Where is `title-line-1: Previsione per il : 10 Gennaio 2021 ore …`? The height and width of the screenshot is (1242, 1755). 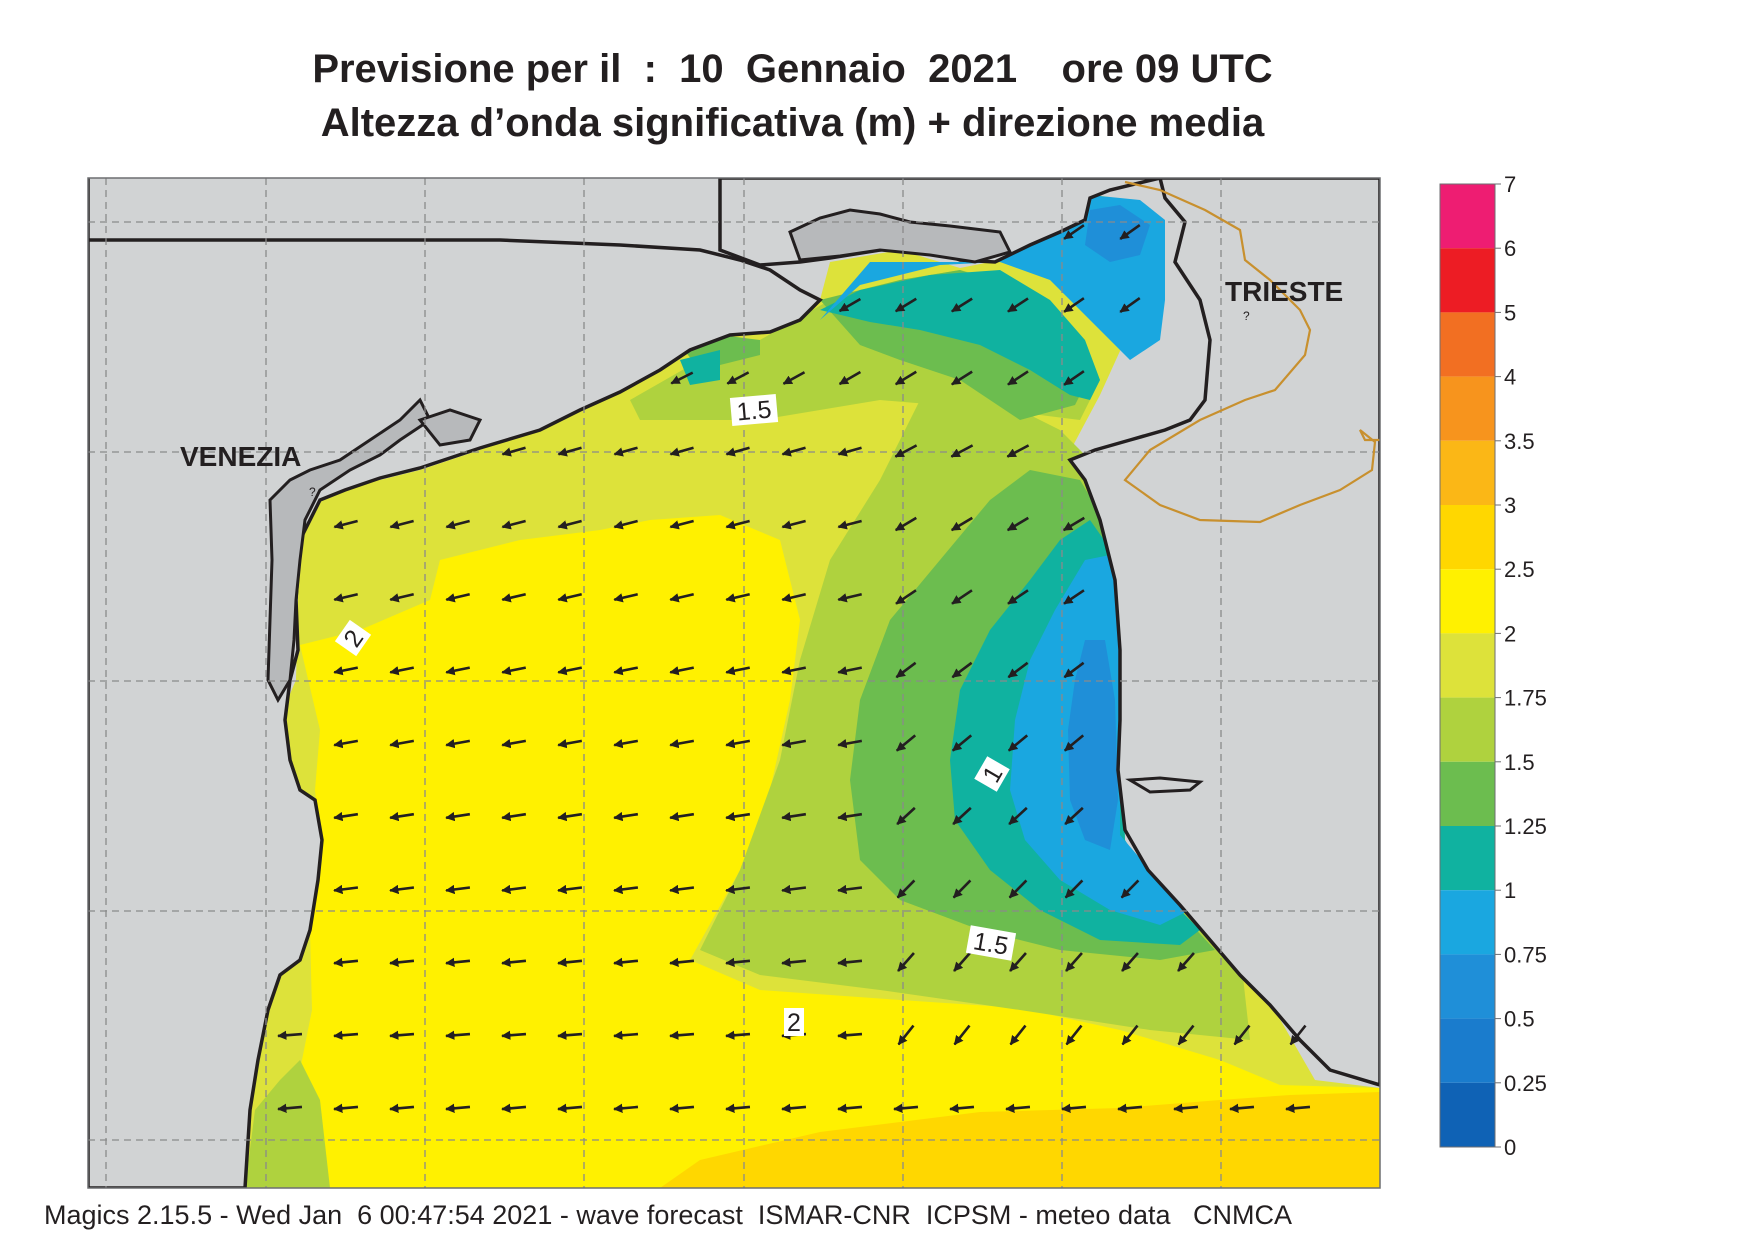 title-line-1: Previsione per il : 10 Gennaio 2021 ore … is located at coordinates (792, 69).